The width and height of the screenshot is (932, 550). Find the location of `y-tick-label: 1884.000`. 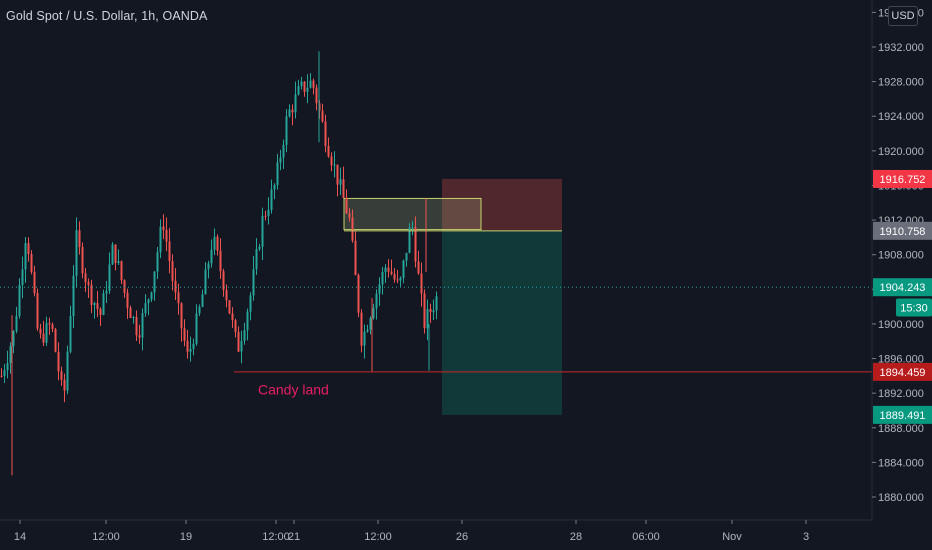

y-tick-label: 1884.000 is located at coordinates (901, 463).